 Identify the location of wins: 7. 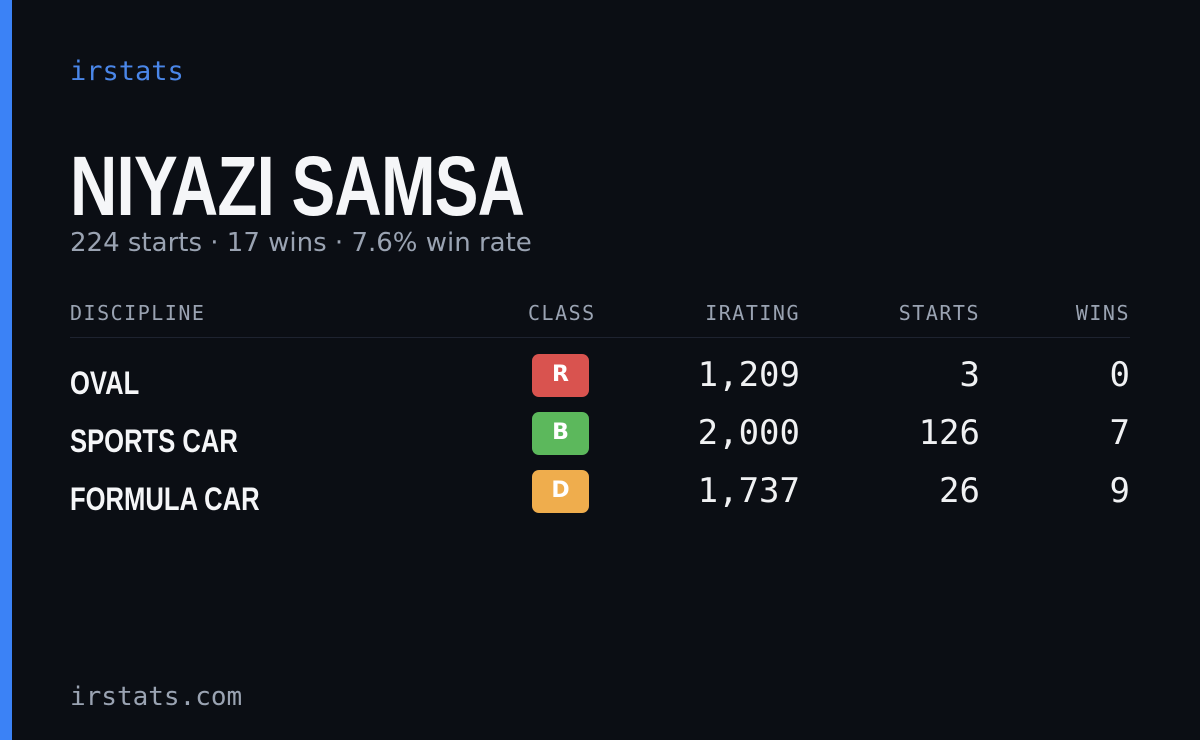
(1119, 433).